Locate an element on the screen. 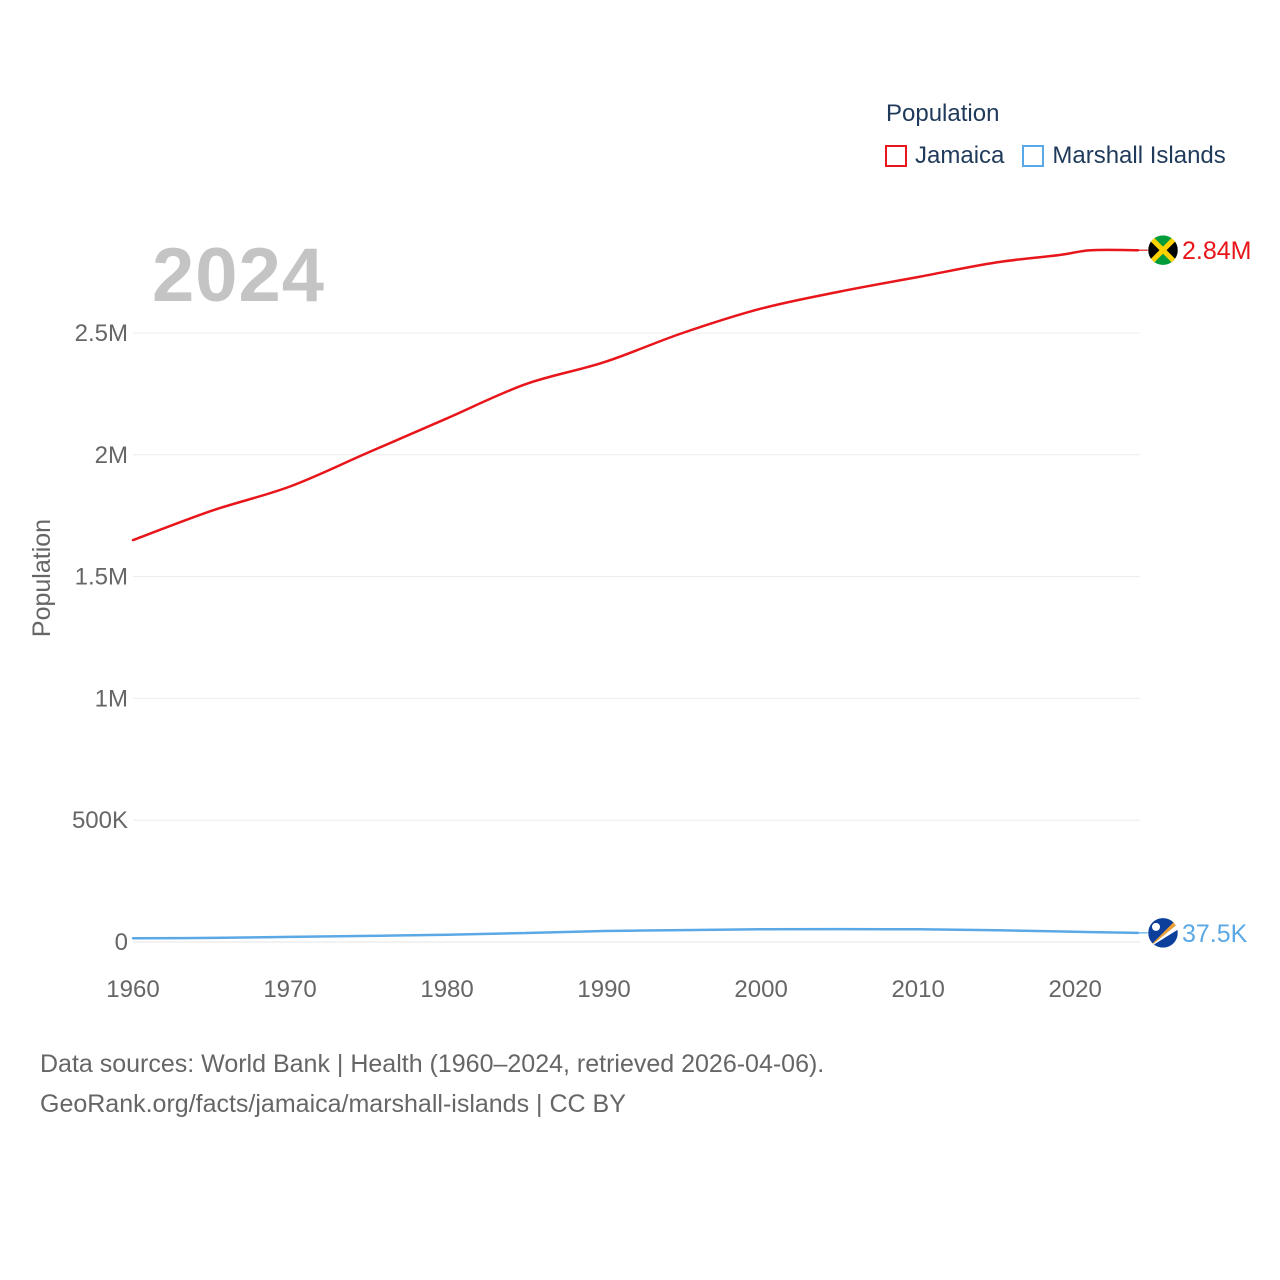 The height and width of the screenshot is (1280, 1280). y-axis-label: Population is located at coordinates (42, 578).